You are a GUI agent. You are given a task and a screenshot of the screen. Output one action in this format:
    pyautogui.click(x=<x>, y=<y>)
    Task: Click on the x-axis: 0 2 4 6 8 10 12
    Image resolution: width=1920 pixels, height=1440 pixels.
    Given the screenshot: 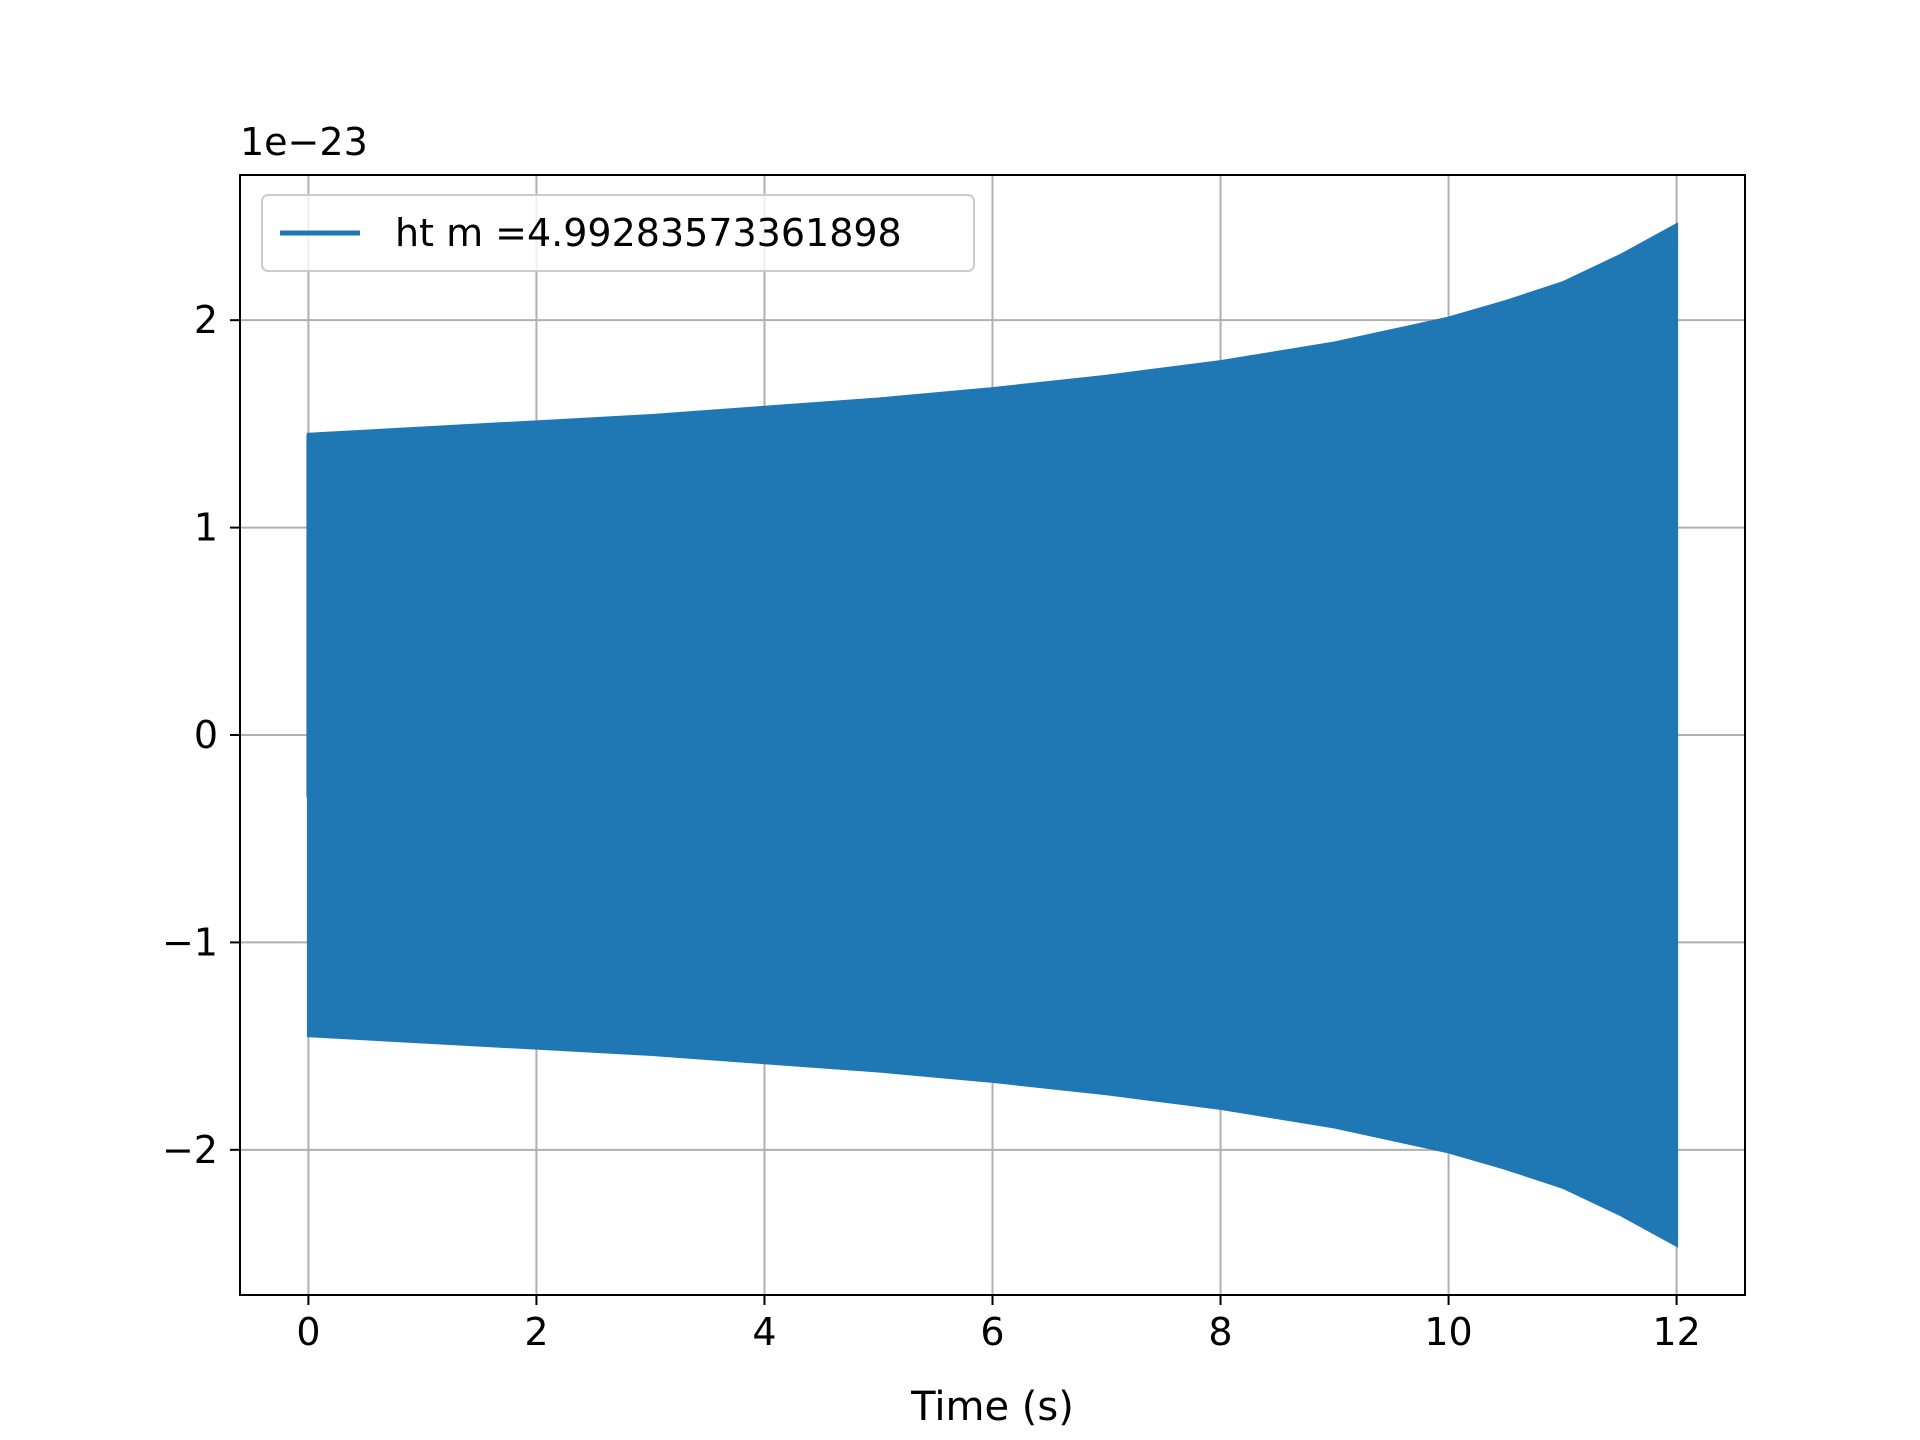 What is the action you would take?
    pyautogui.click(x=998, y=1324)
    